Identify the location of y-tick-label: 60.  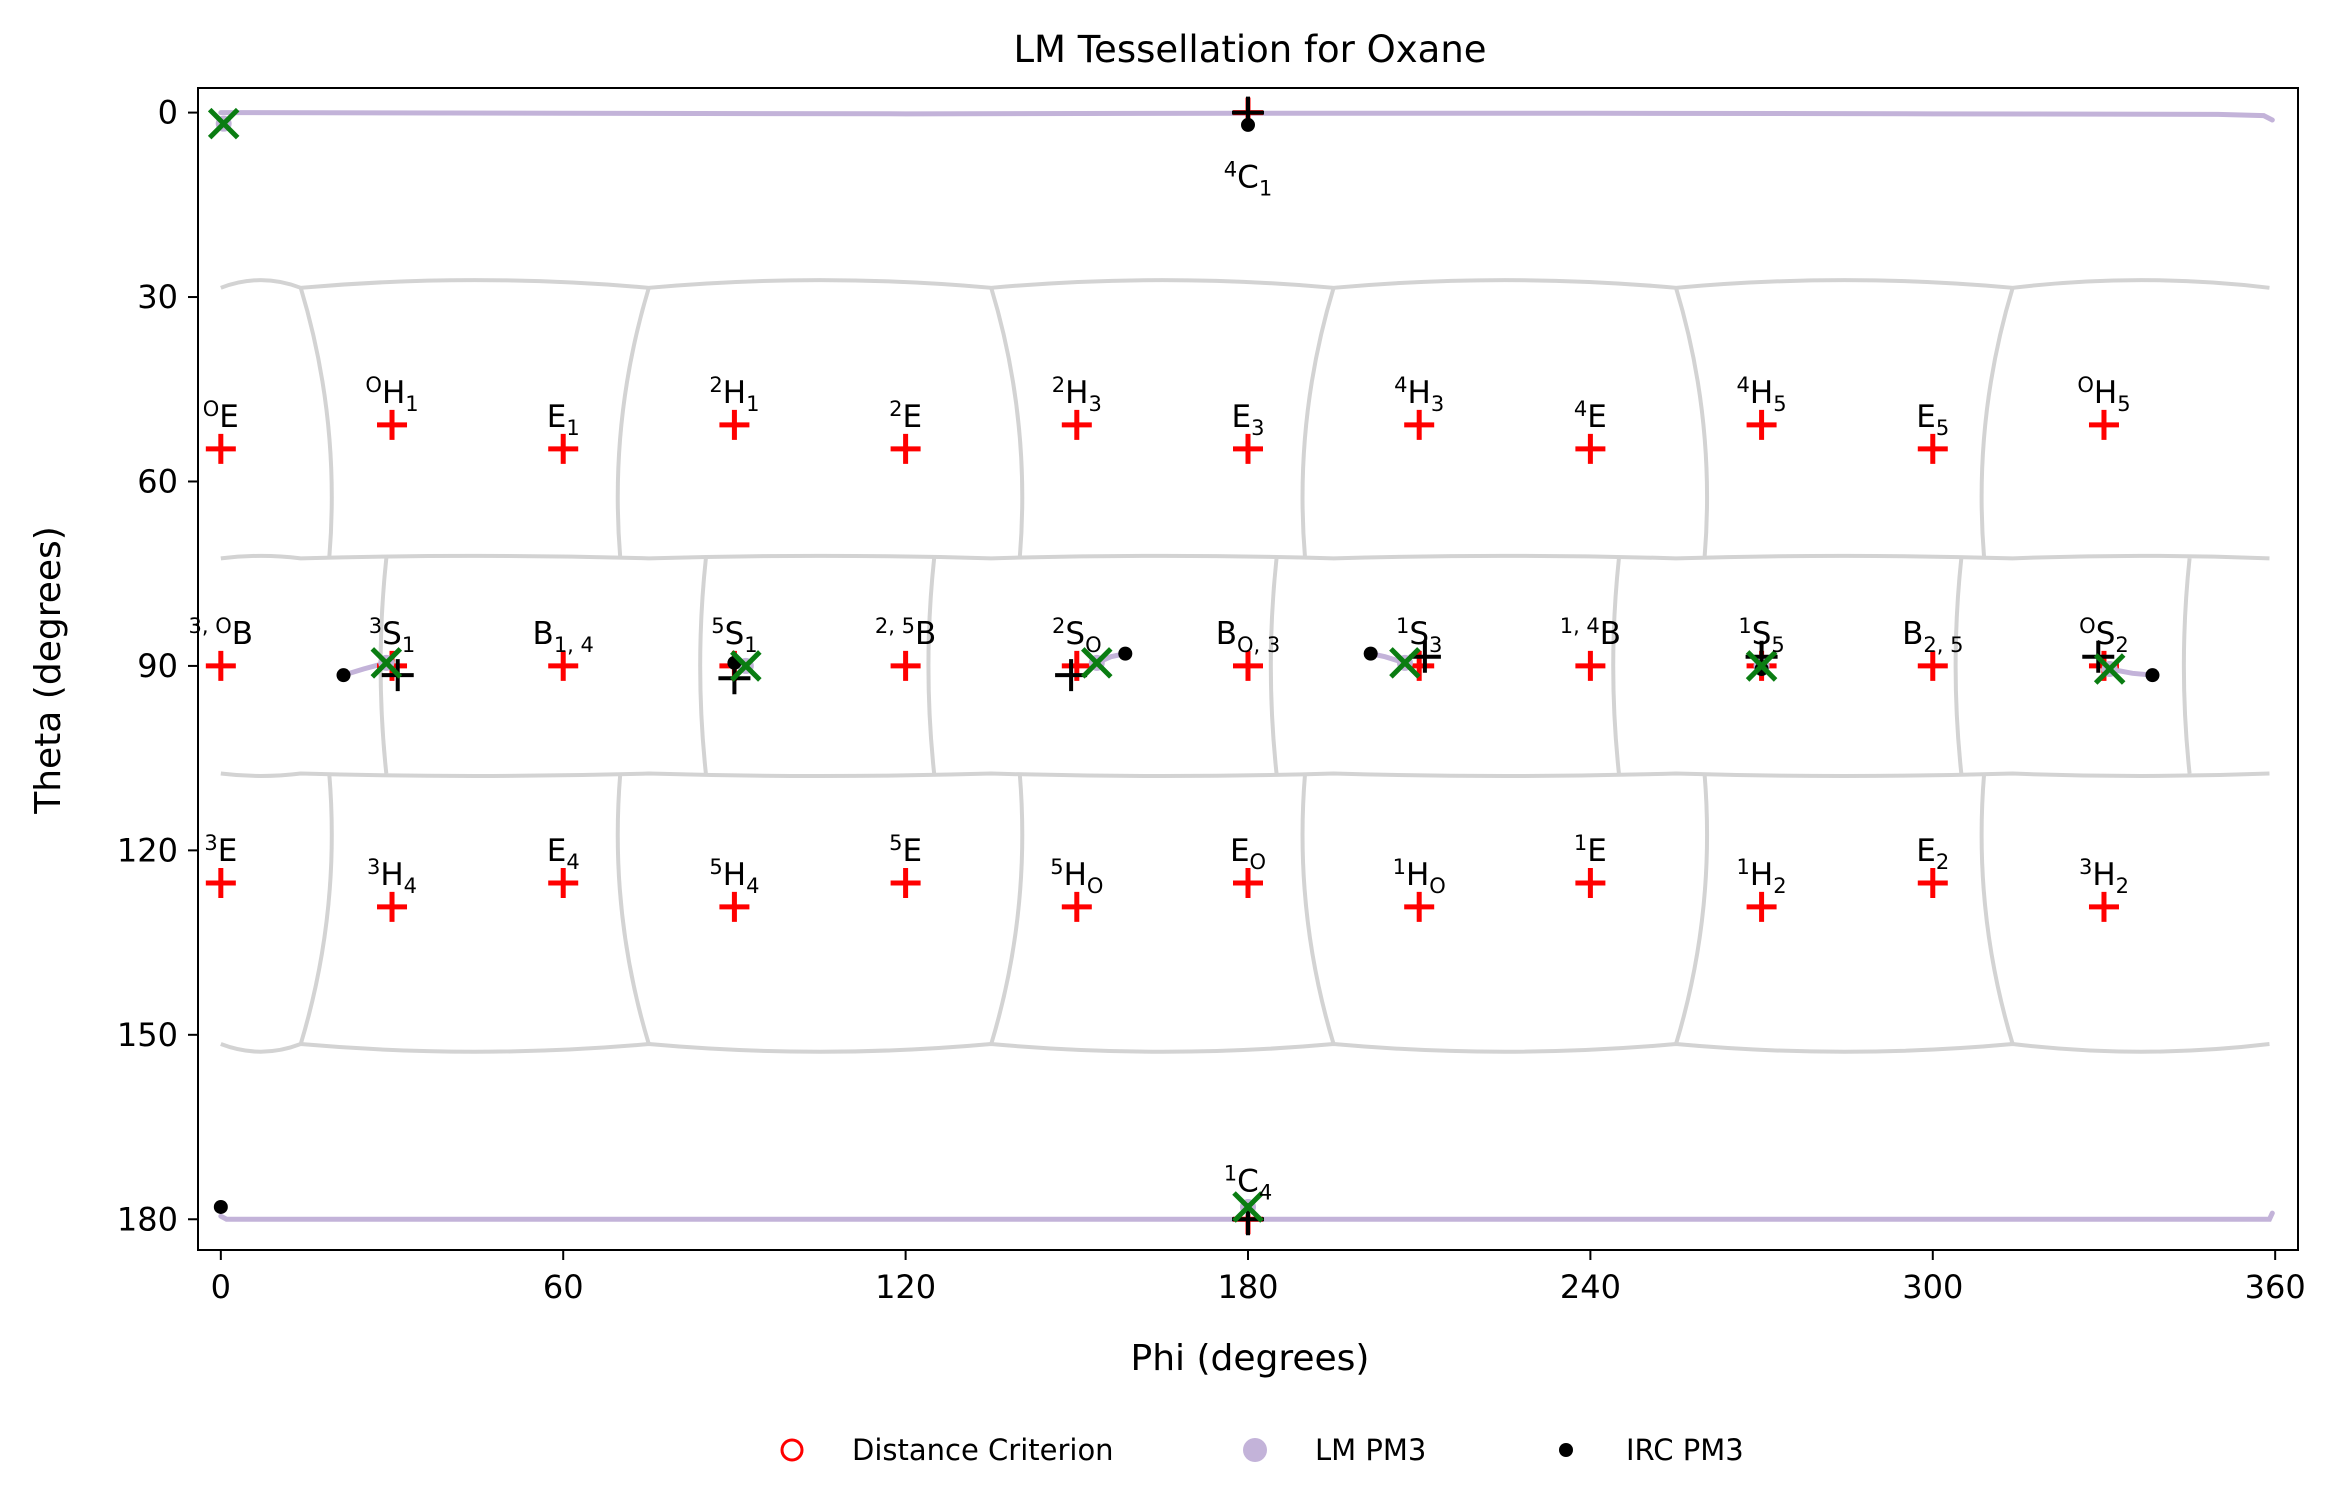
(157, 481).